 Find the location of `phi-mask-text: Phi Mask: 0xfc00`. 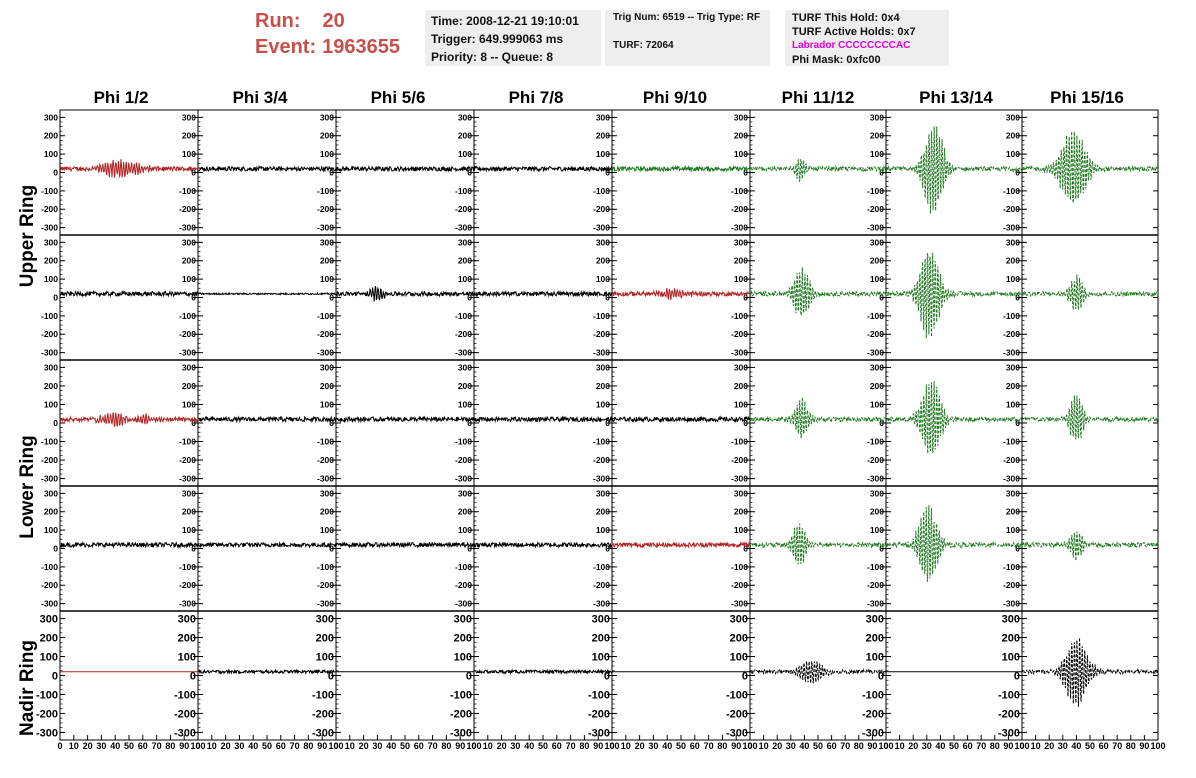

phi-mask-text: Phi Mask: 0xfc00 is located at coordinates (836, 60).